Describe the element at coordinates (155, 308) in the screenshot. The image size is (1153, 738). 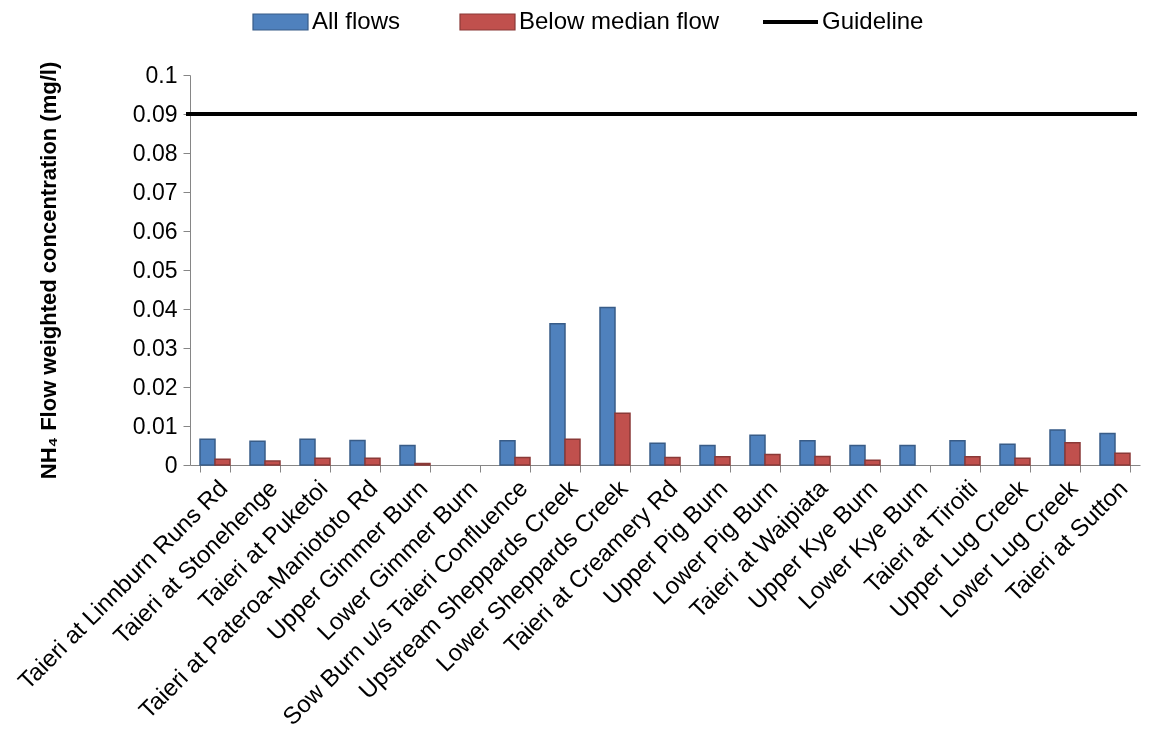
I see `y-tick-label: 0.04` at that location.